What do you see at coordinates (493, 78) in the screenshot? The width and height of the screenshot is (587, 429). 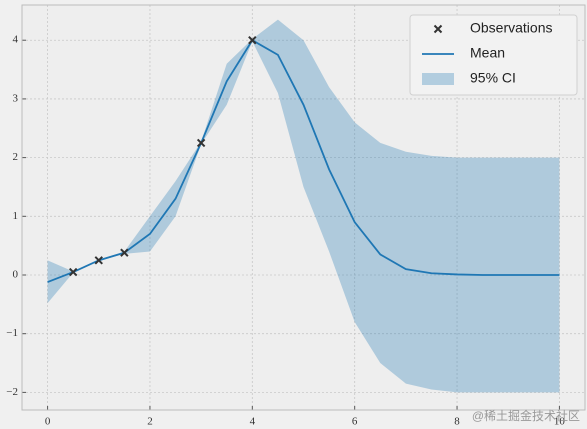 I see `legend-label: 95% CI` at bounding box center [493, 78].